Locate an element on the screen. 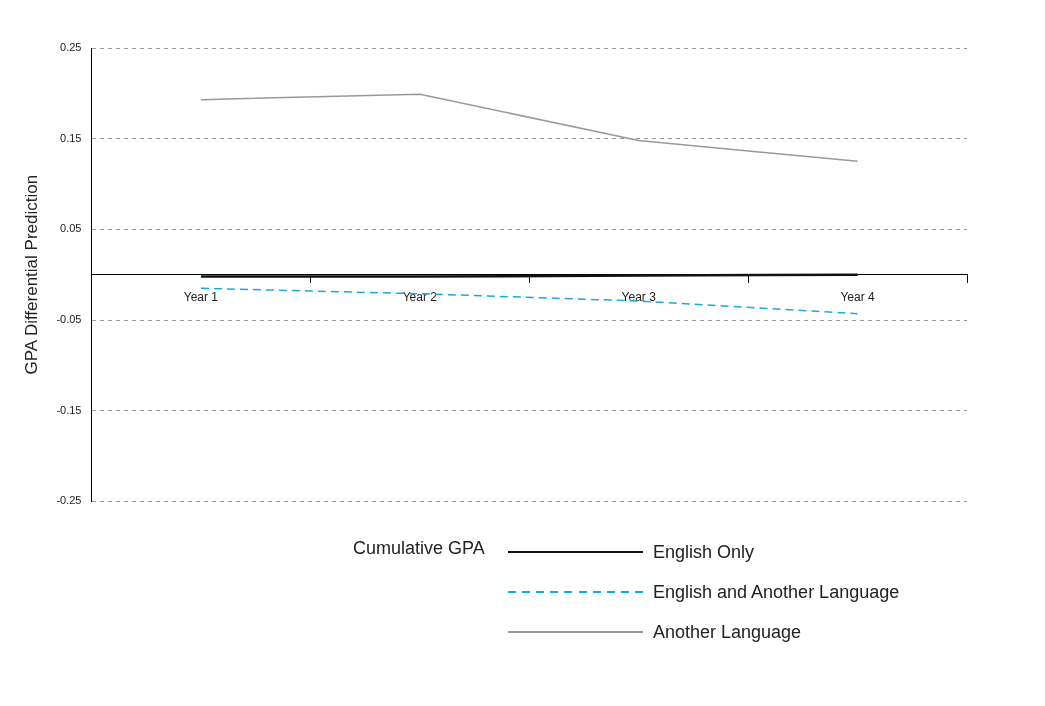 This screenshot has height=706, width=1045. y-tick-label: 0.05 is located at coordinates (71, 228).